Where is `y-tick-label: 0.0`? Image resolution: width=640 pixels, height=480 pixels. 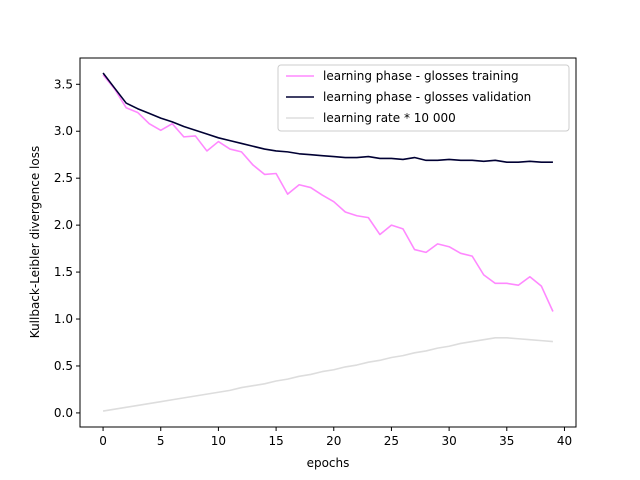 y-tick-label: 0.0 is located at coordinates (63, 413).